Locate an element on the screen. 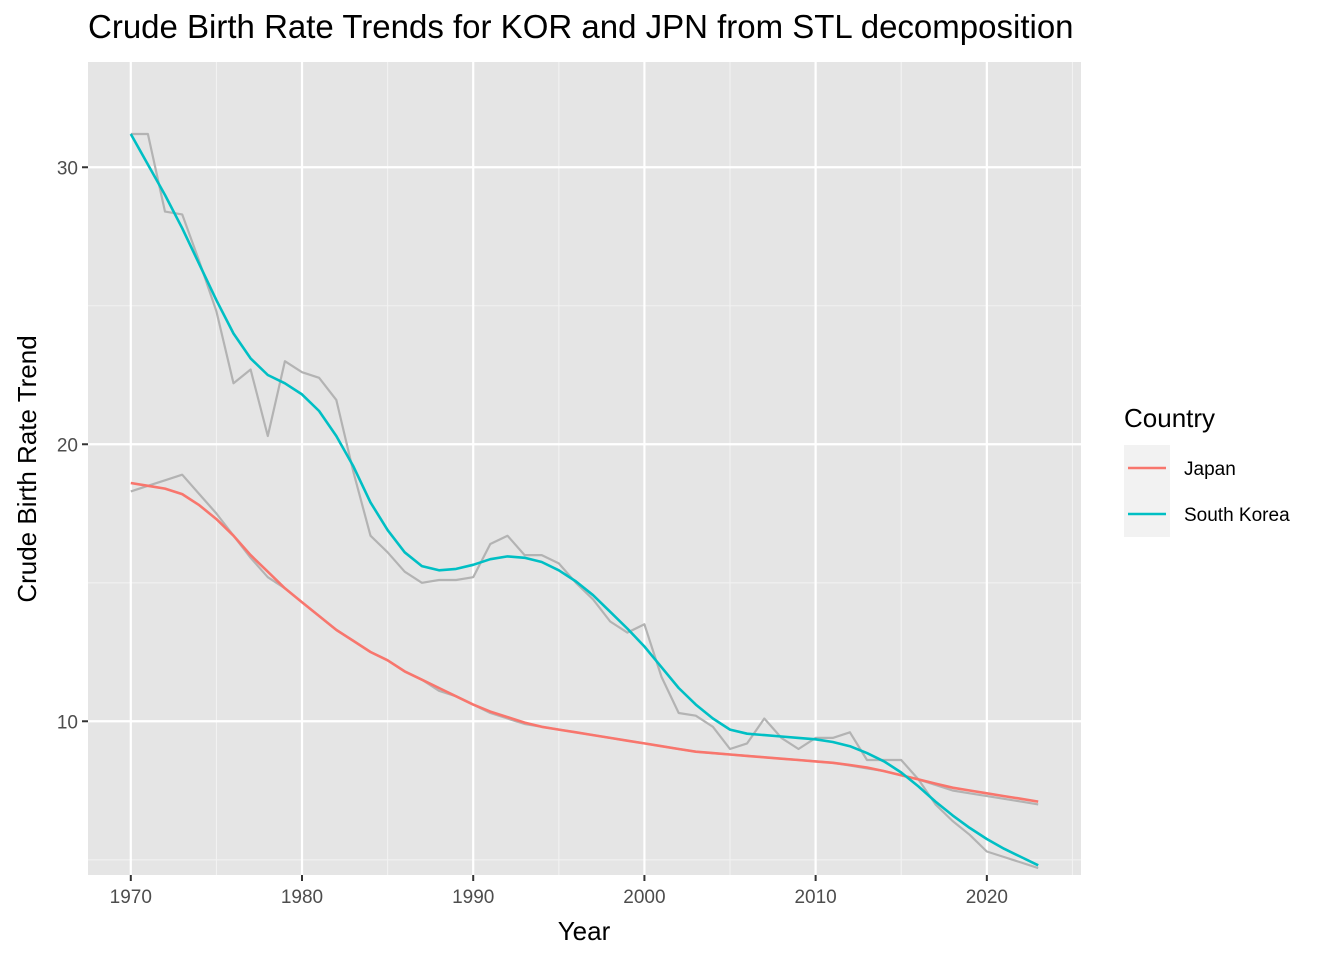 The width and height of the screenshot is (1344, 960). x-tick-label: 1980 is located at coordinates (302, 897).